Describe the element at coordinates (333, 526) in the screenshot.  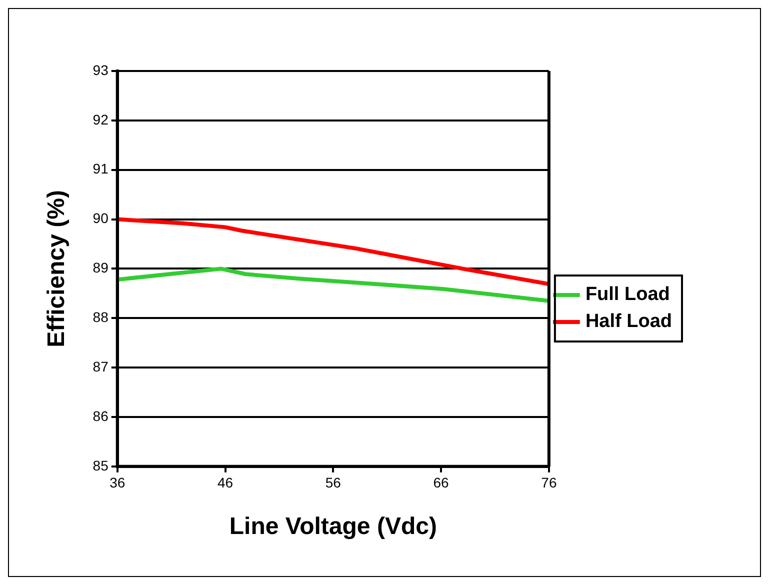
I see `x-axis-title: Line Voltage (Vdc)` at that location.